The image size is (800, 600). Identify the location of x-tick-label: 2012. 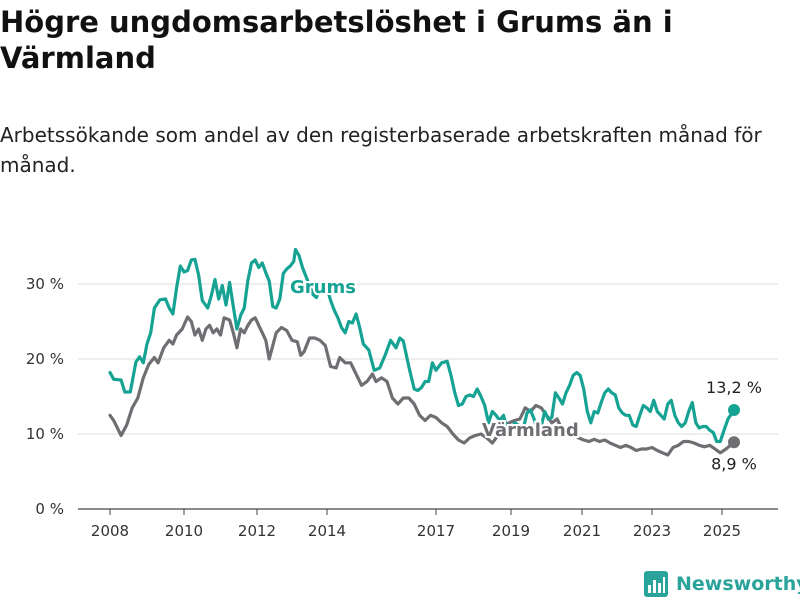
(257, 531).